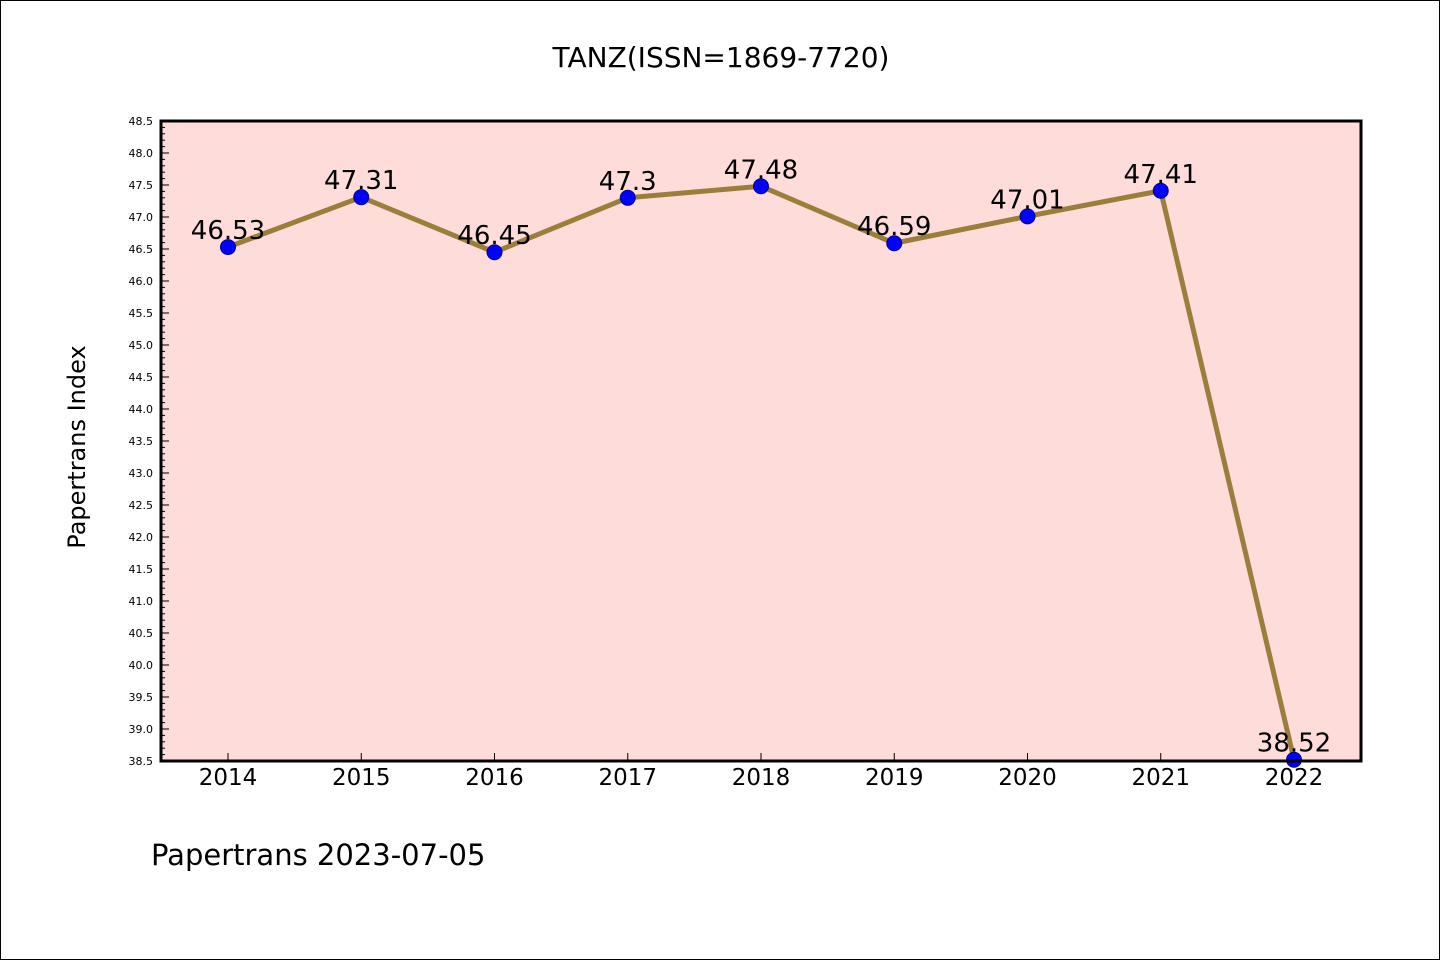  I want to click on x-tick-label: 2018, so click(761, 778).